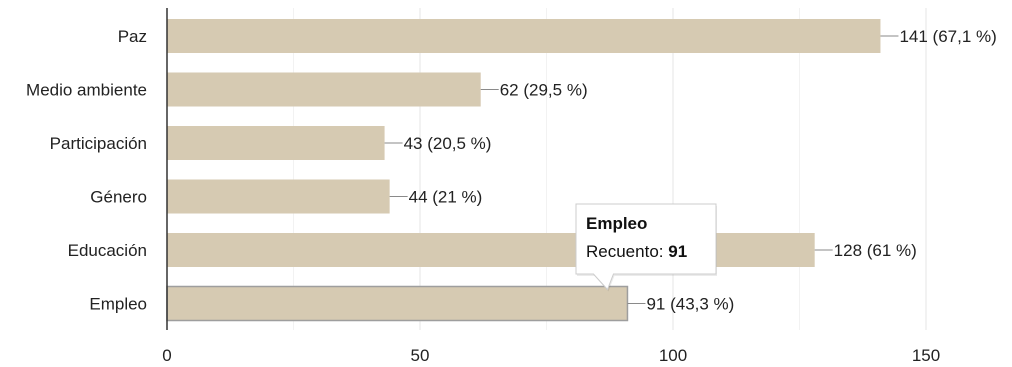 The image size is (1012, 367). I want to click on data-label: 43 (20,5 %), so click(448, 143).